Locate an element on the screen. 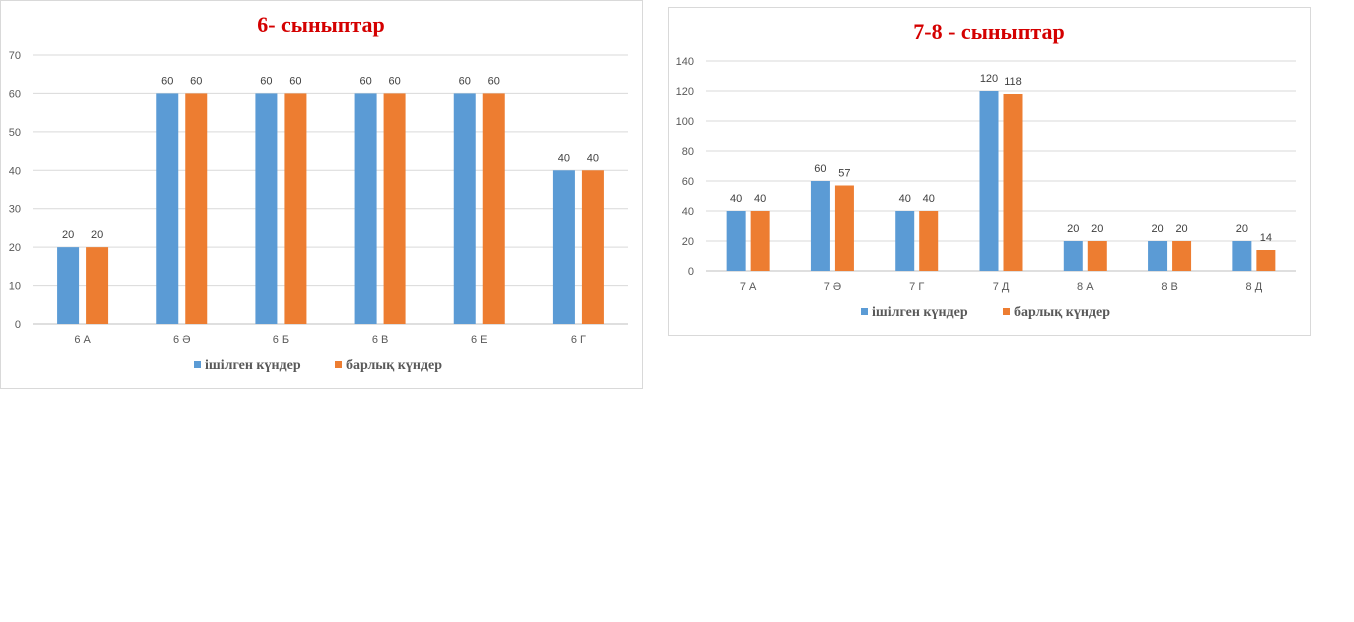 The width and height of the screenshot is (1354, 622). x-tick-label: 7 Д is located at coordinates (1001, 287).